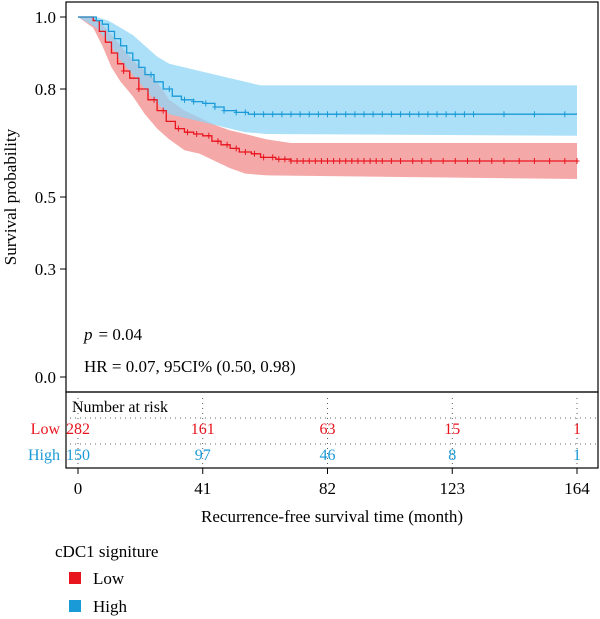 The height and width of the screenshot is (619, 600). Describe the element at coordinates (328, 455) in the screenshot. I see `risk-count: 46` at that location.